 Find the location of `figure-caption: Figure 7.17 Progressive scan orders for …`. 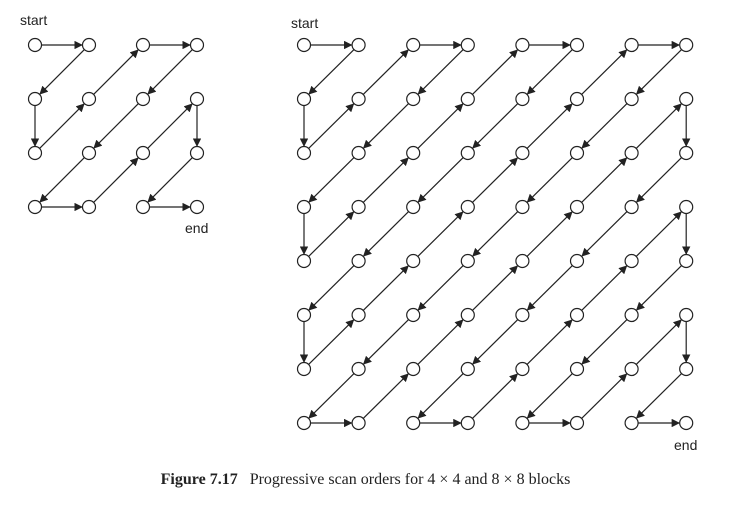

figure-caption: Figure 7.17 Progressive scan orders for … is located at coordinates (365, 480).